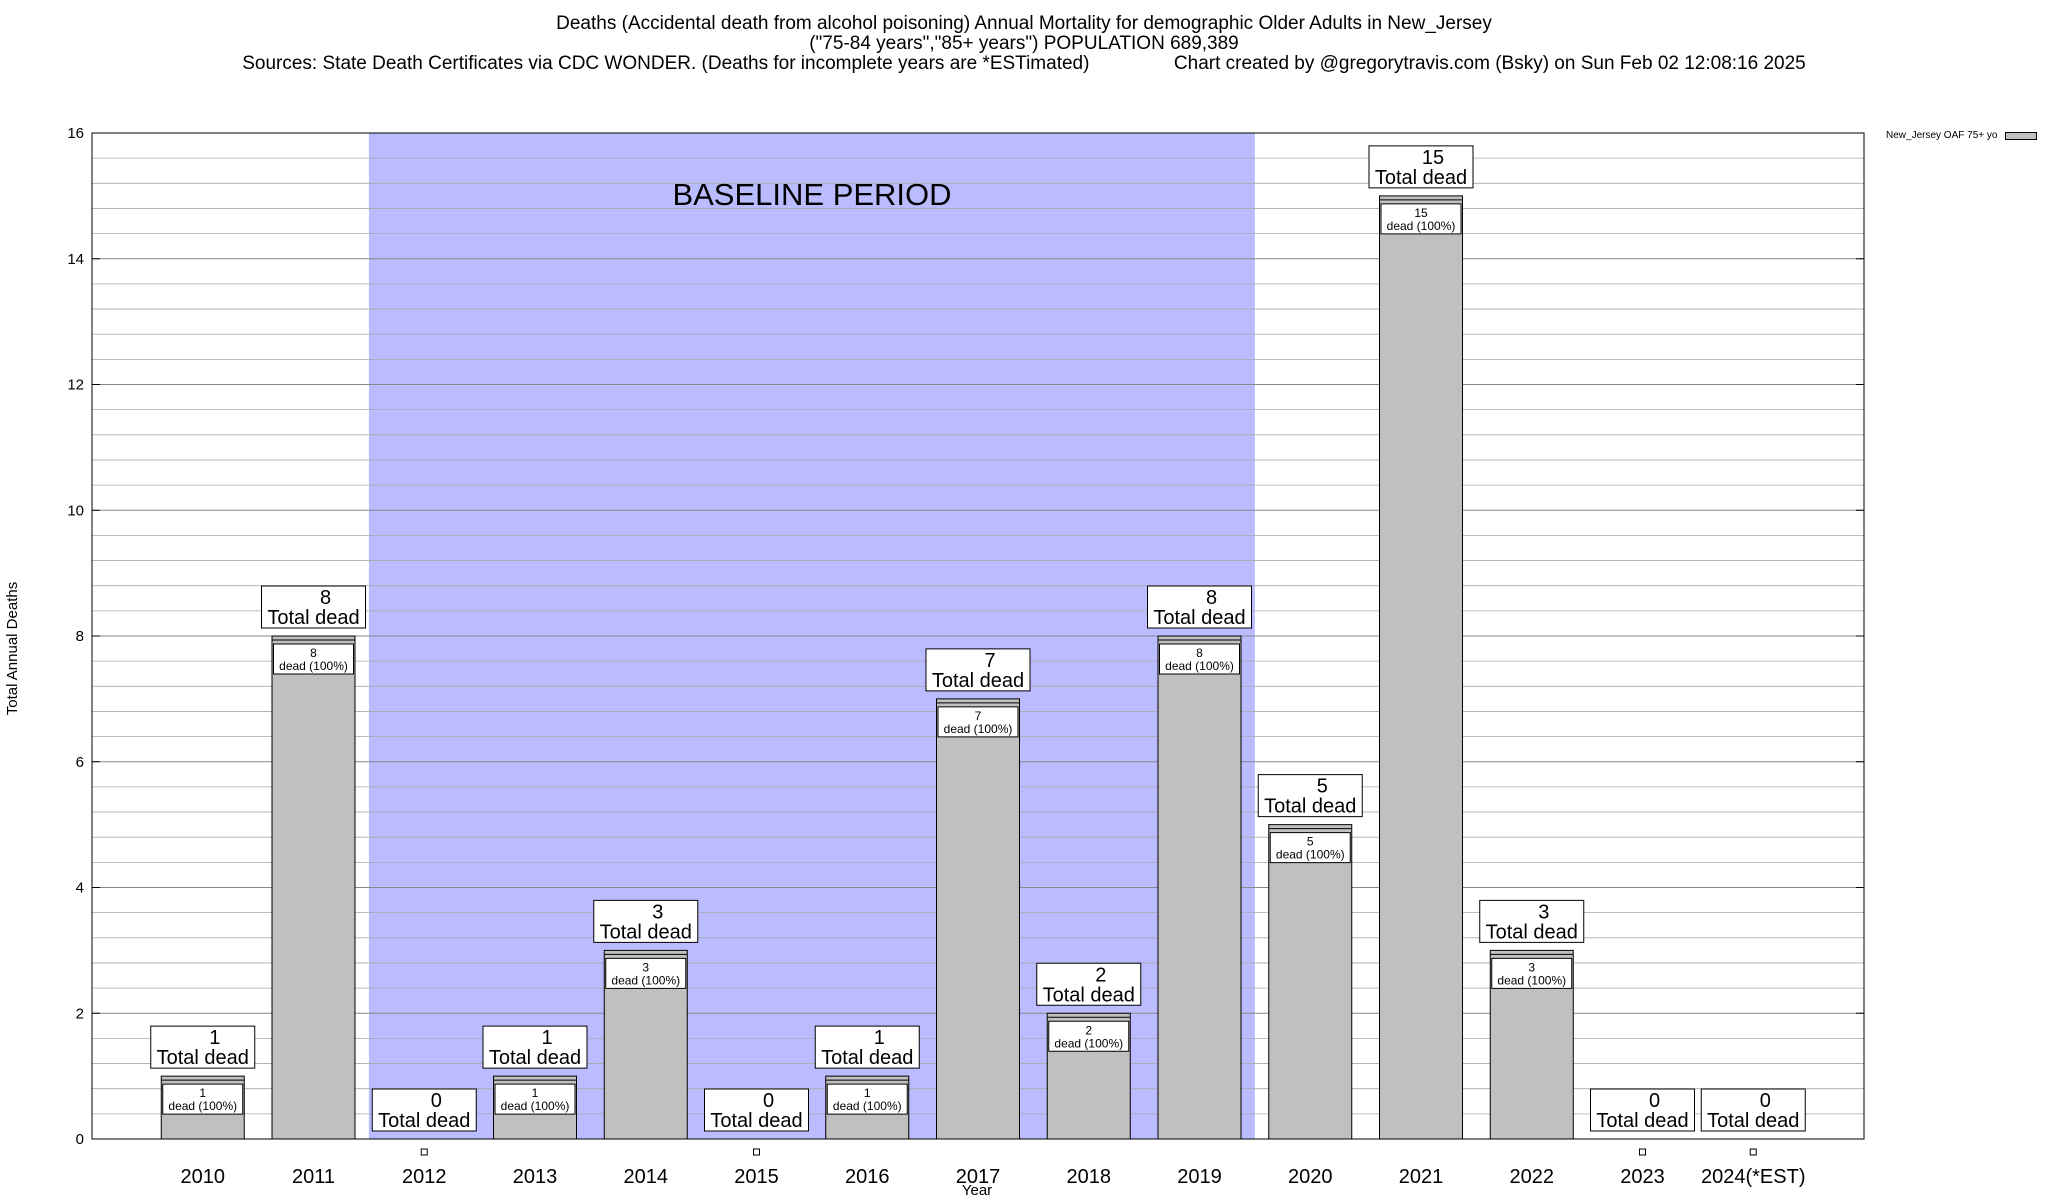 The height and width of the screenshot is (1200, 2048). I want to click on y-tick-label: 8, so click(80, 636).